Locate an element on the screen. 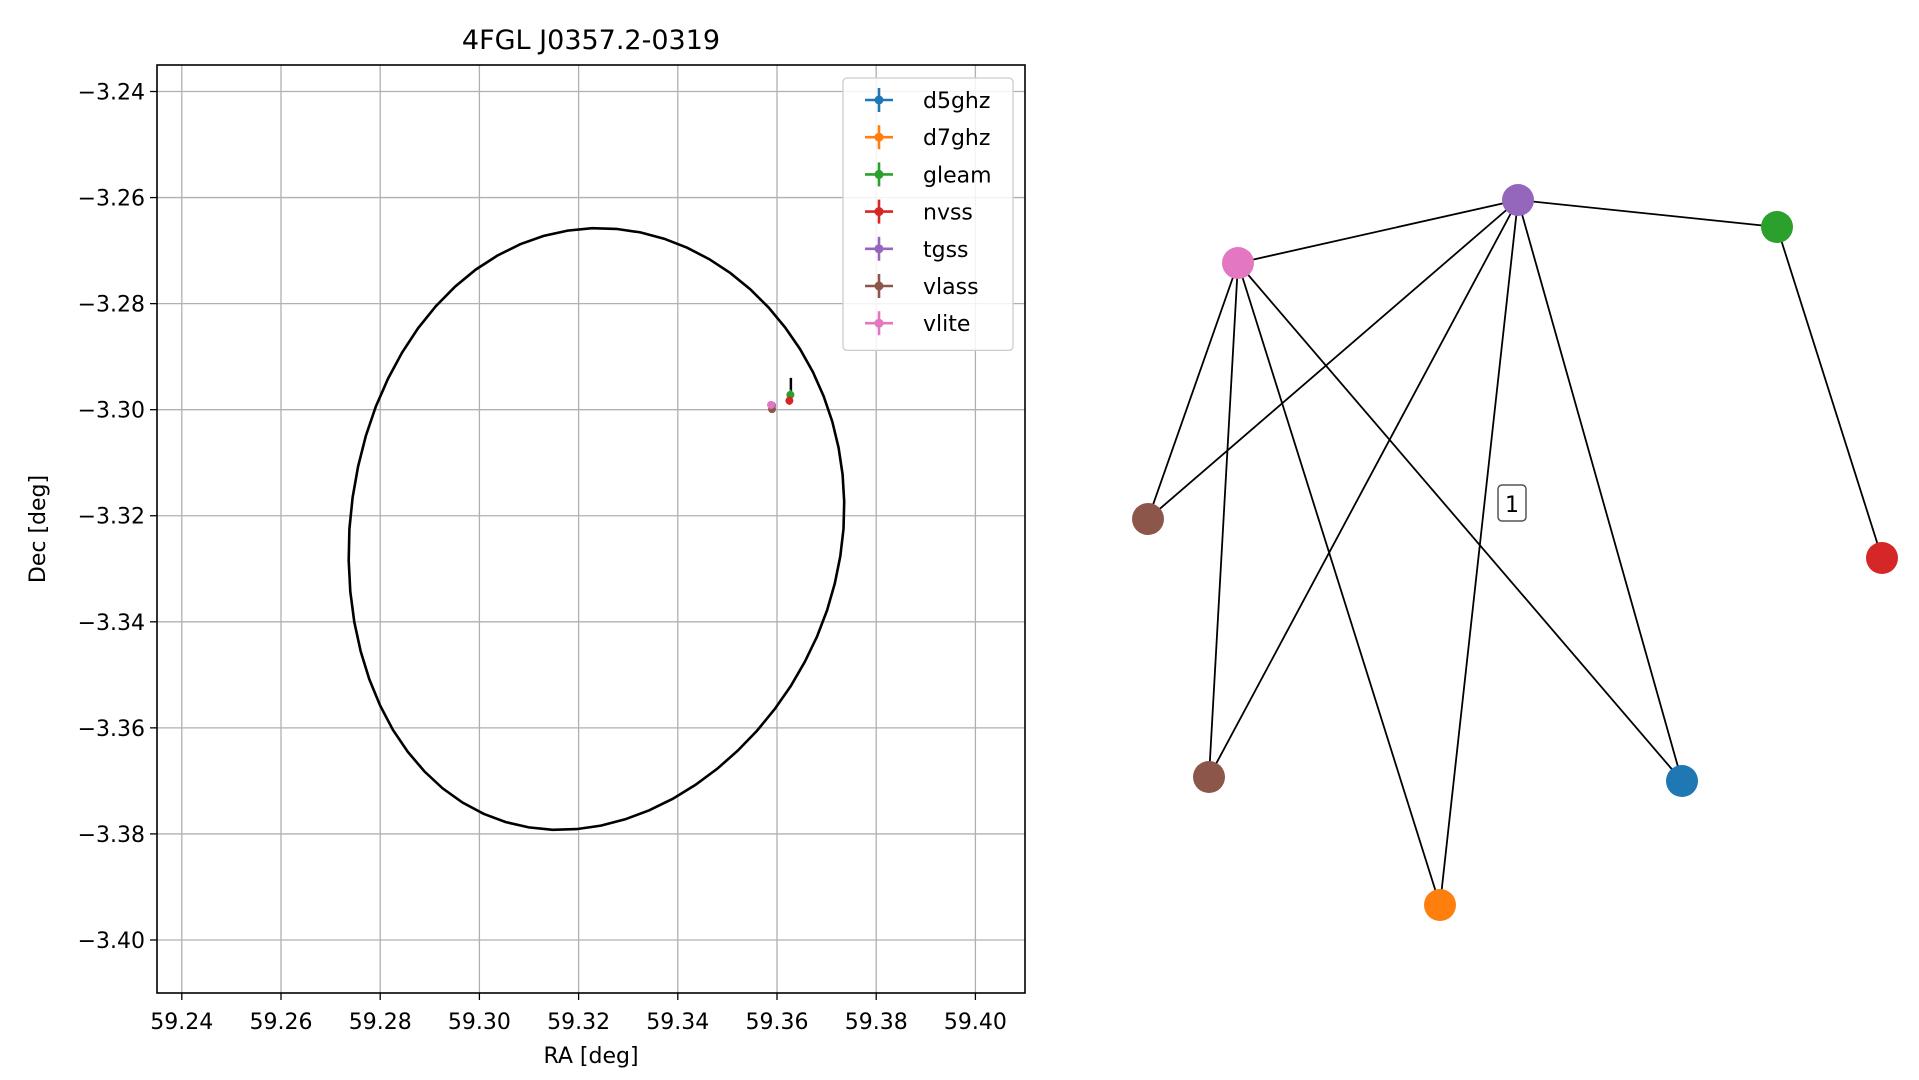 The image size is (1919, 1080). y-axis-label: Dec [deg] is located at coordinates (38, 529).